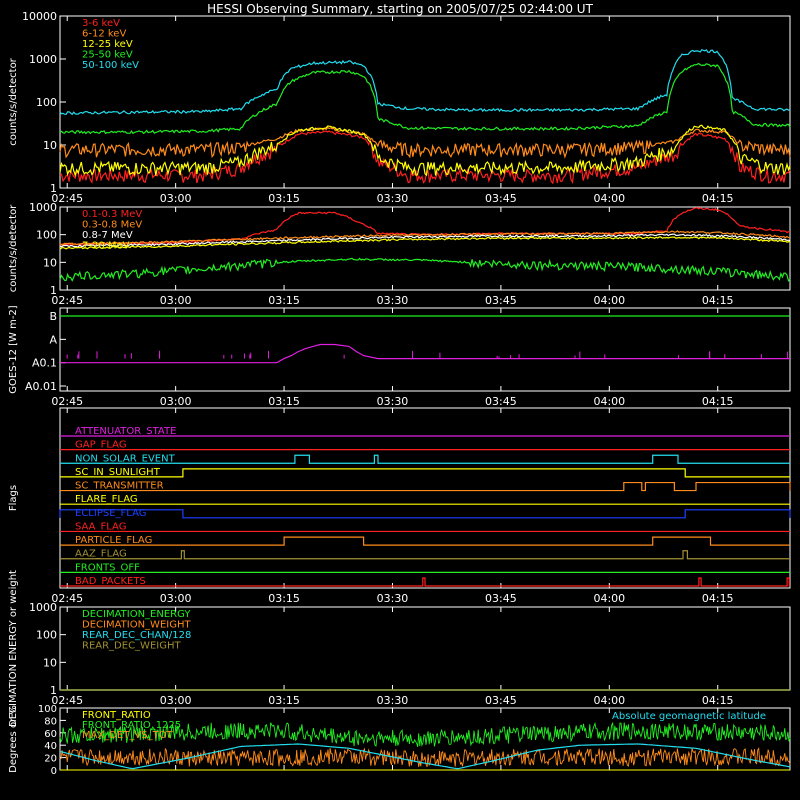  Describe the element at coordinates (50, 721) in the screenshot. I see `y-tick-label: 80` at that location.